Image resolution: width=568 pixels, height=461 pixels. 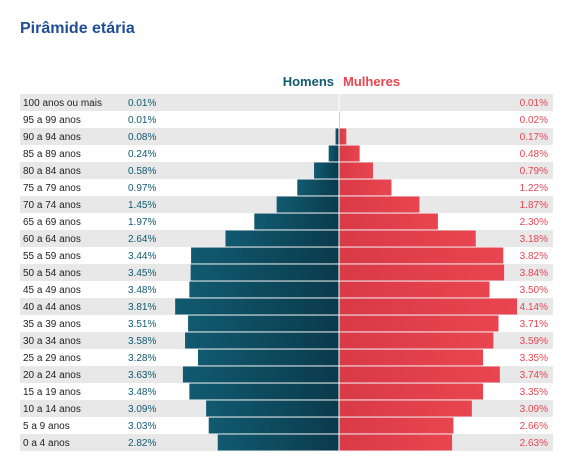 What do you see at coordinates (534, 273) in the screenshot?
I see `women-percent-label: 3.84%` at bounding box center [534, 273].